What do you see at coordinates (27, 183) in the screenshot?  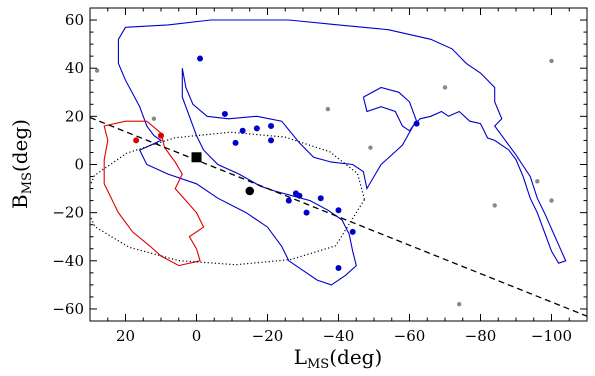 I see `y-axis-label-sub: MS` at bounding box center [27, 183].